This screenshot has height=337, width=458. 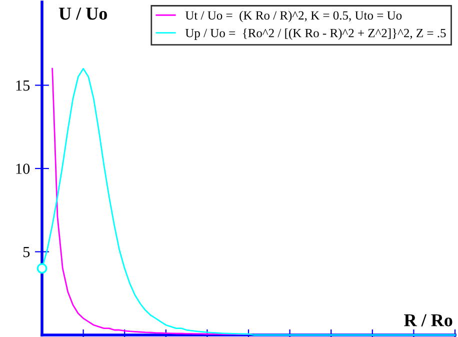 I want to click on x-axis-title: R / Ro, so click(x=428, y=320).